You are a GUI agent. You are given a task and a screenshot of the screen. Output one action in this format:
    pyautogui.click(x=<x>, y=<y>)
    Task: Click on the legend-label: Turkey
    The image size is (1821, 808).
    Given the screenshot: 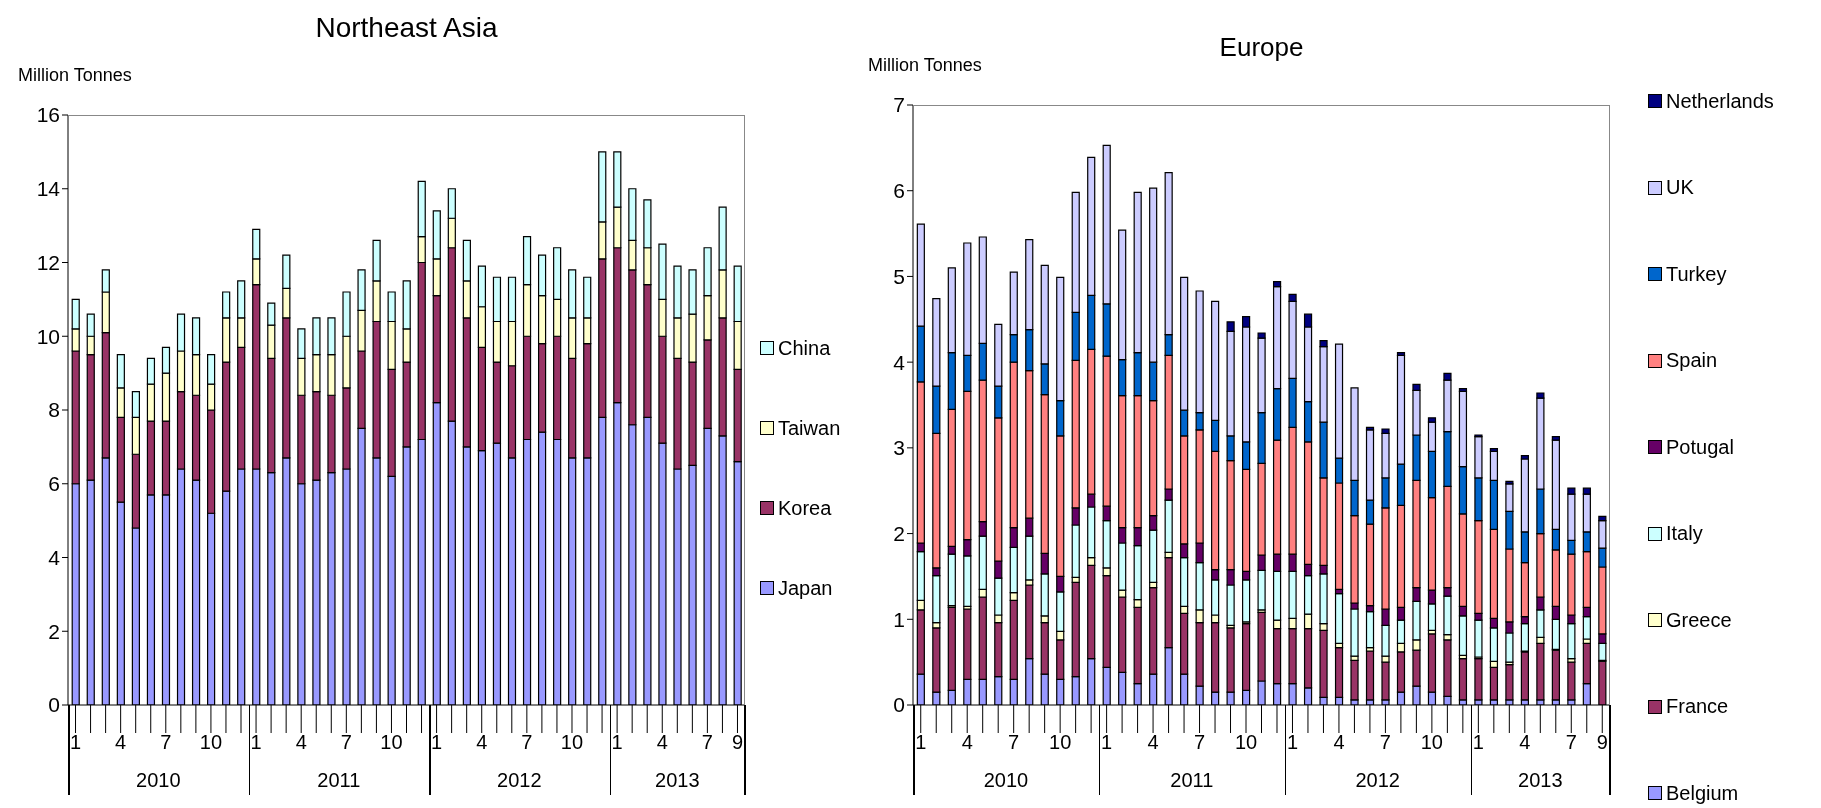 What is the action you would take?
    pyautogui.click(x=1696, y=274)
    